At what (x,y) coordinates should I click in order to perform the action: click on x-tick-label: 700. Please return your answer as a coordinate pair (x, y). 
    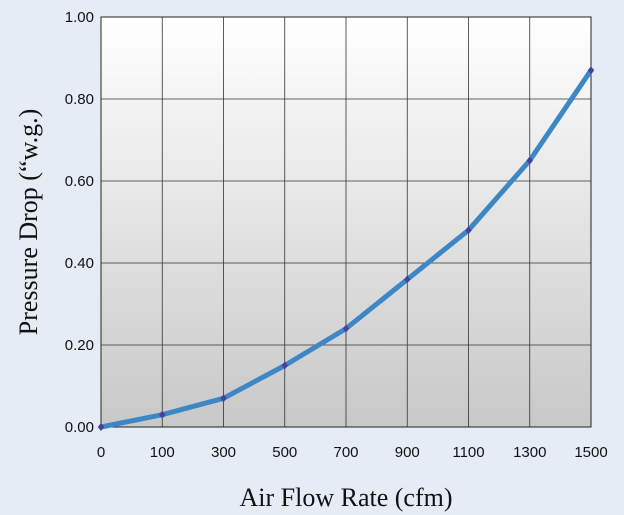
    Looking at the image, I should click on (345, 452).